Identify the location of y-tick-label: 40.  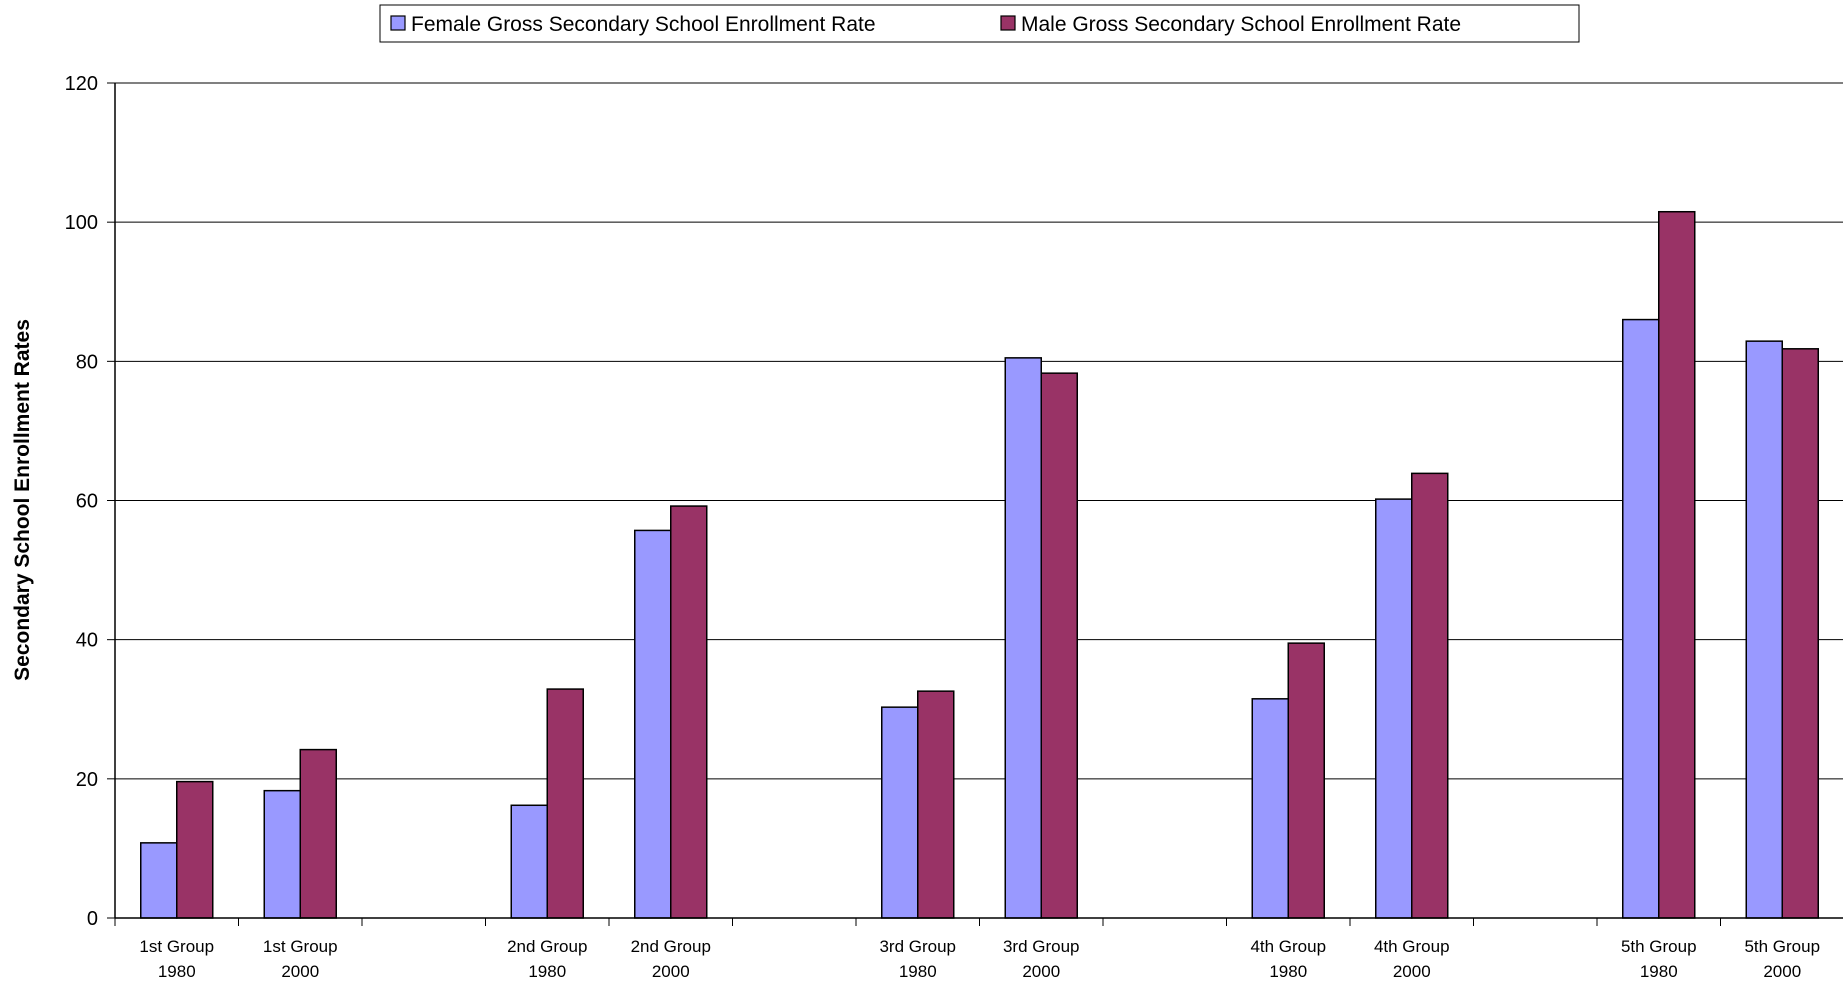
(87, 641).